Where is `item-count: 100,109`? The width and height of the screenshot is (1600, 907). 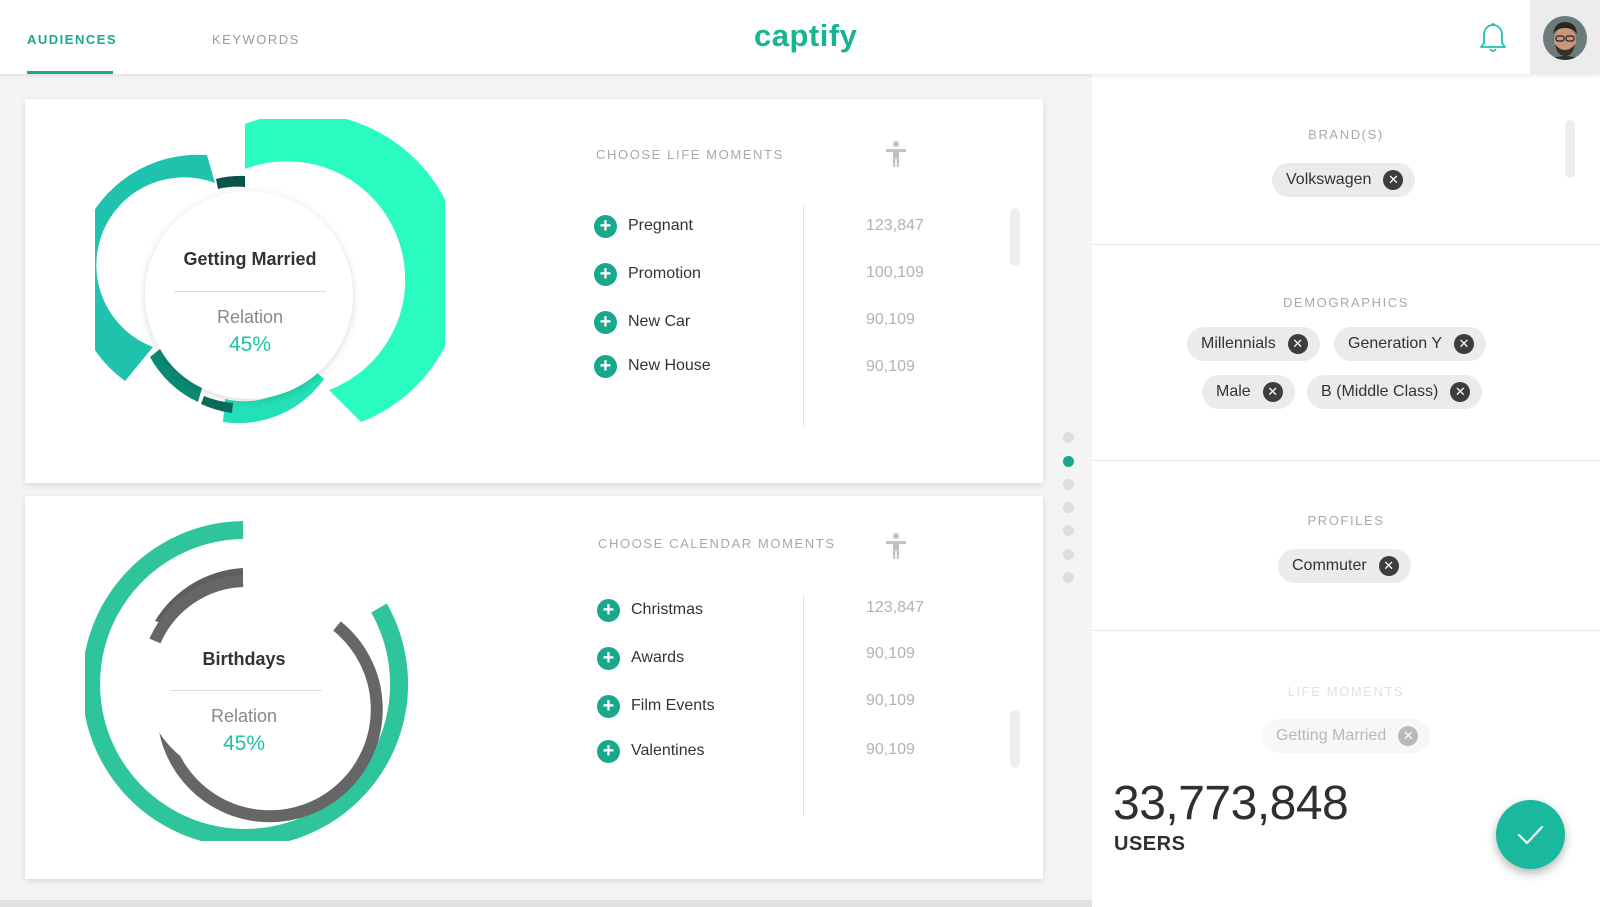
item-count: 100,109 is located at coordinates (895, 272).